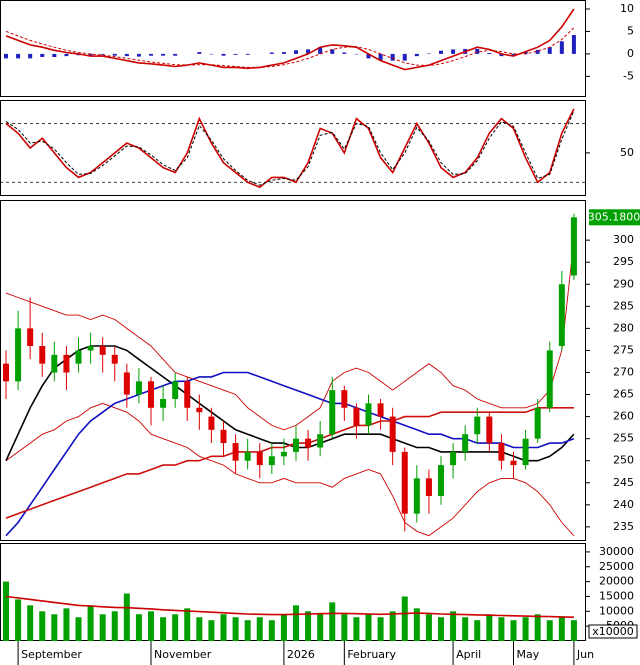 The image size is (640, 665). I want to click on y-tick-label: 290, so click(623, 283).